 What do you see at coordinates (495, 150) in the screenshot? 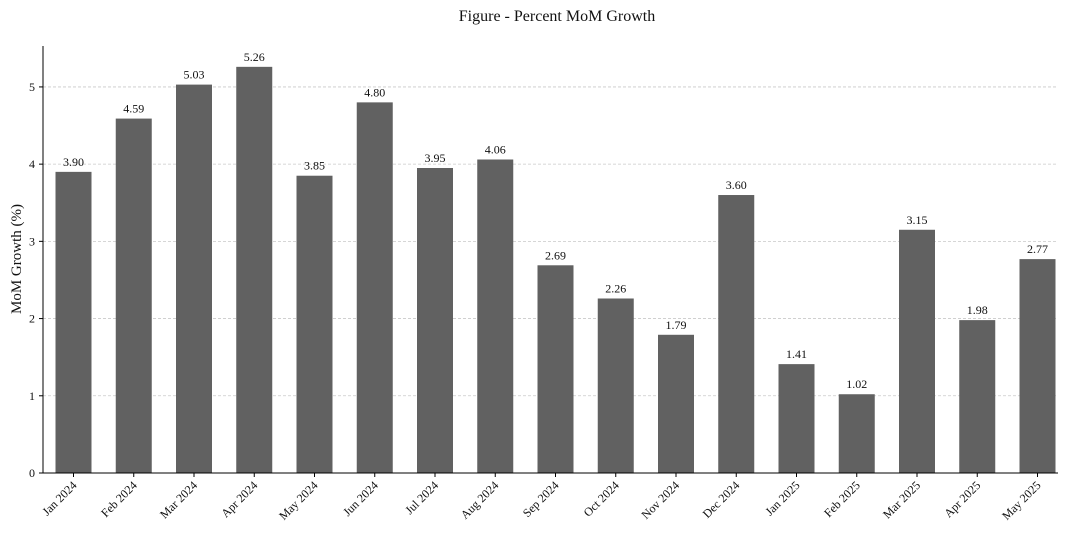
I see `data-label: 4.06` at bounding box center [495, 150].